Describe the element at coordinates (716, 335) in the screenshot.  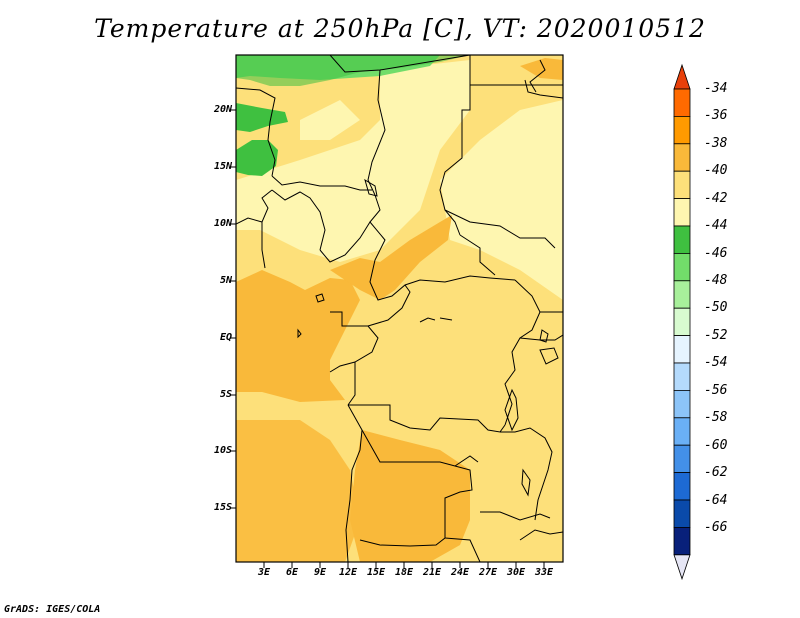
I see `colorbar-label: -52` at that location.